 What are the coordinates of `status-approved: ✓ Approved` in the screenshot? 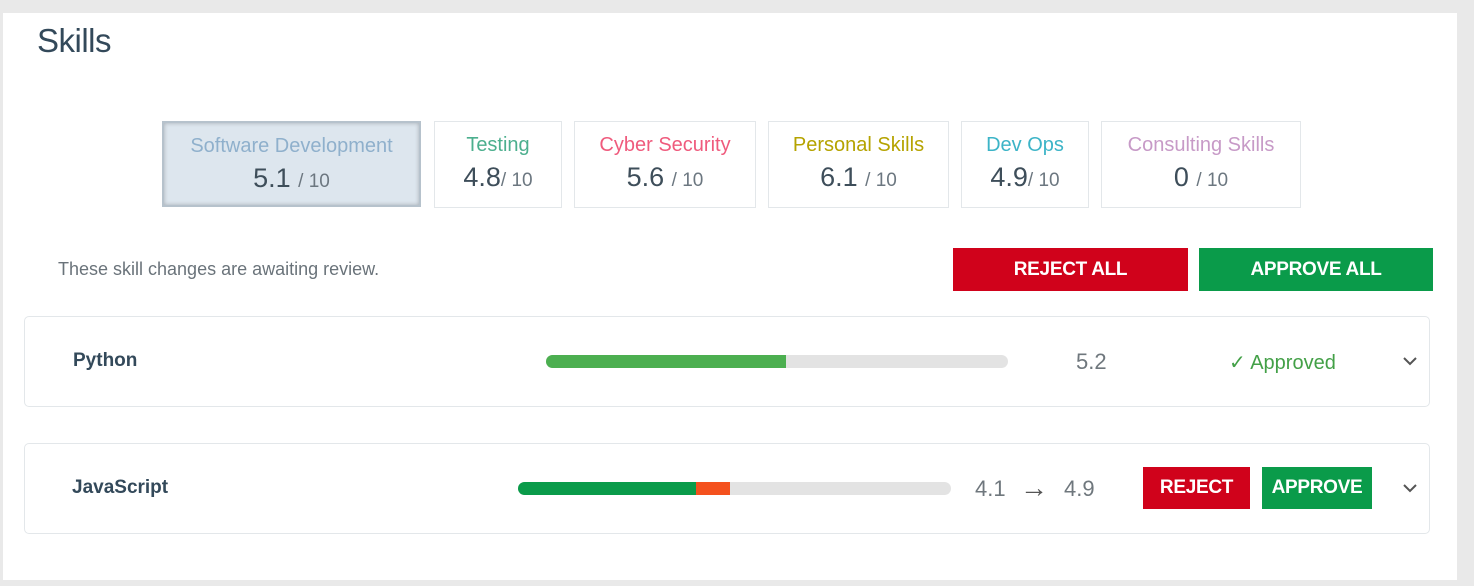 It's located at (1282, 363).